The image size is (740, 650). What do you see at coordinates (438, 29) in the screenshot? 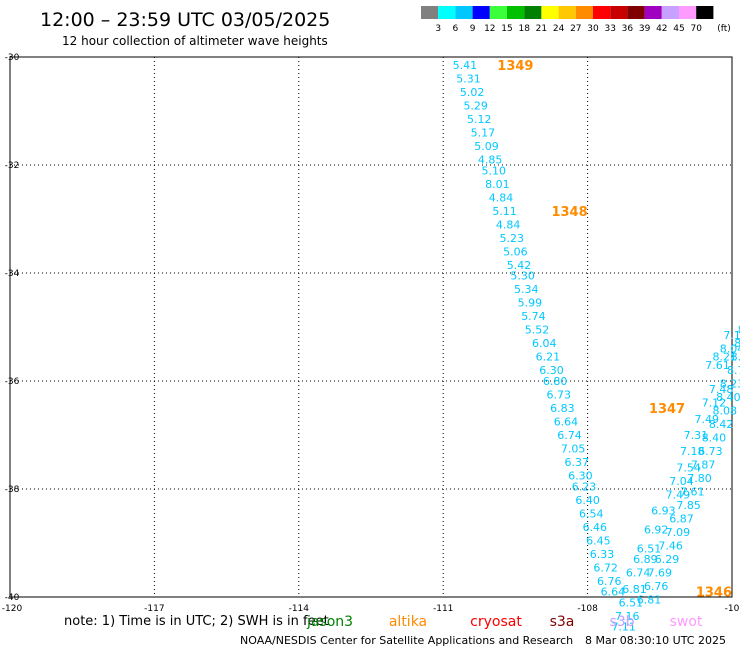
I see `legend-label: 3` at bounding box center [438, 29].